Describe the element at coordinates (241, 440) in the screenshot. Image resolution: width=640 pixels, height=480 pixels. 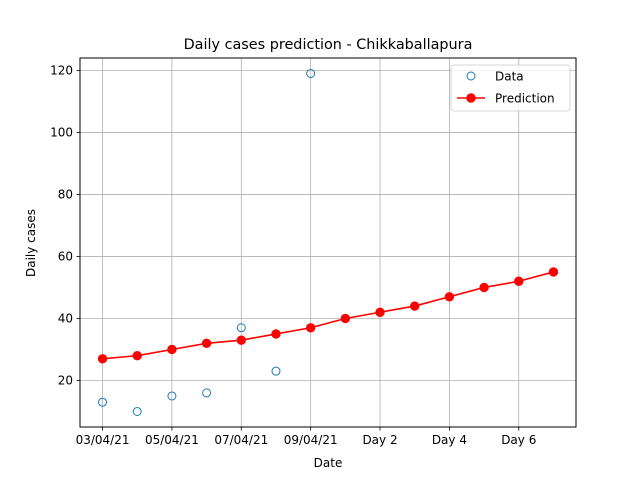
I see `x-tick-label: 07/04/21` at that location.